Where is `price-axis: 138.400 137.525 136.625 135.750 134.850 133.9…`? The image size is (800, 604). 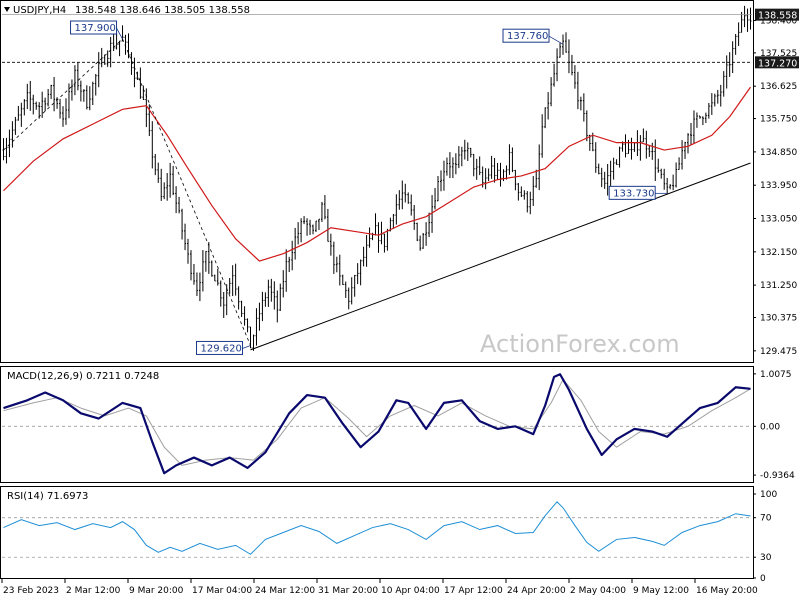
price-axis: 138.400 137.525 136.625 135.750 134.850 133.9… is located at coordinates (776, 182).